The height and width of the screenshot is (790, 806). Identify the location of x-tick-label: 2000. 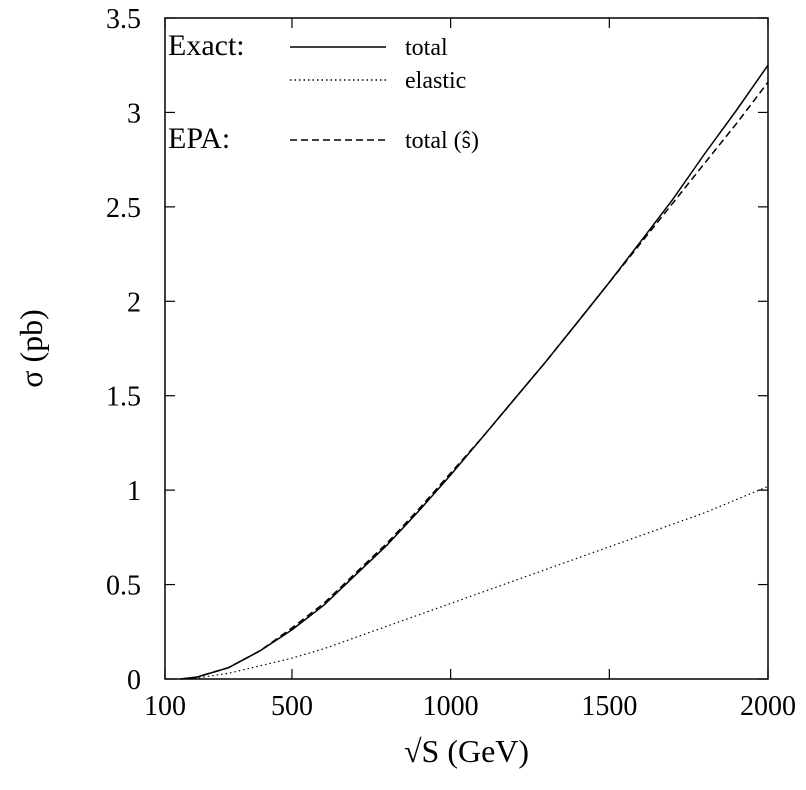
(768, 706).